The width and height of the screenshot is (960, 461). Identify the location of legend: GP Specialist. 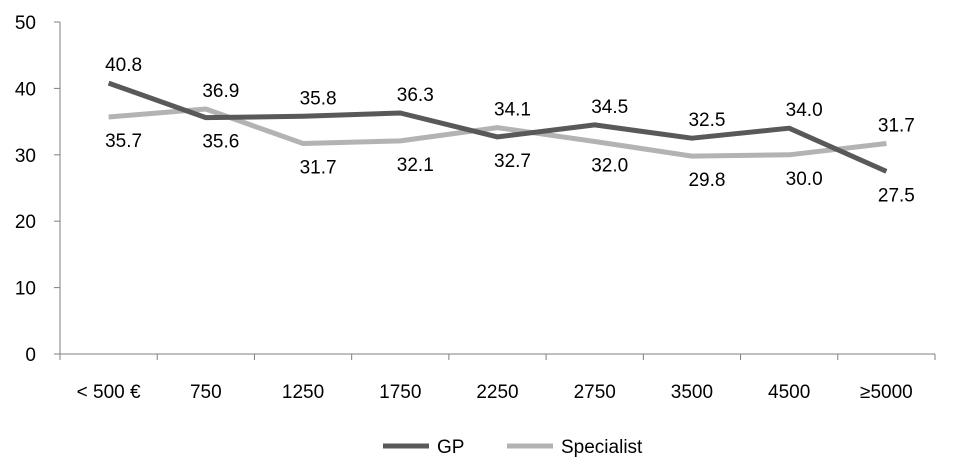
(513, 447).